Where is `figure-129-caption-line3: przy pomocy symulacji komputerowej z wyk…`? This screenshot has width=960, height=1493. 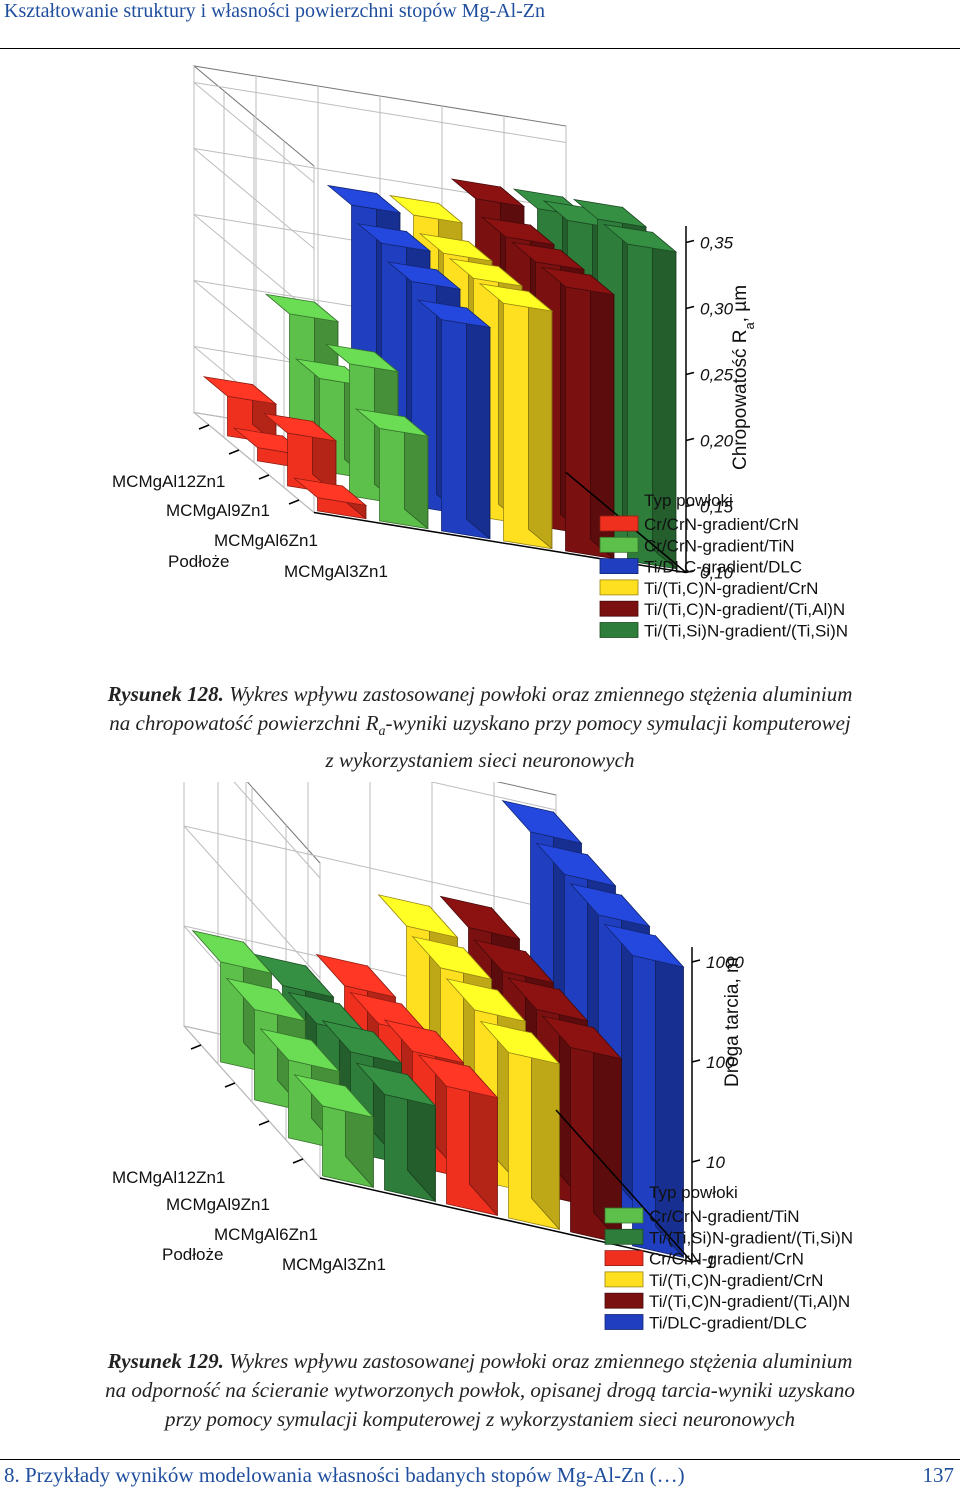
figure-129-caption-line3: przy pomocy symulacji komputerowej z wyk… is located at coordinates (480, 1419).